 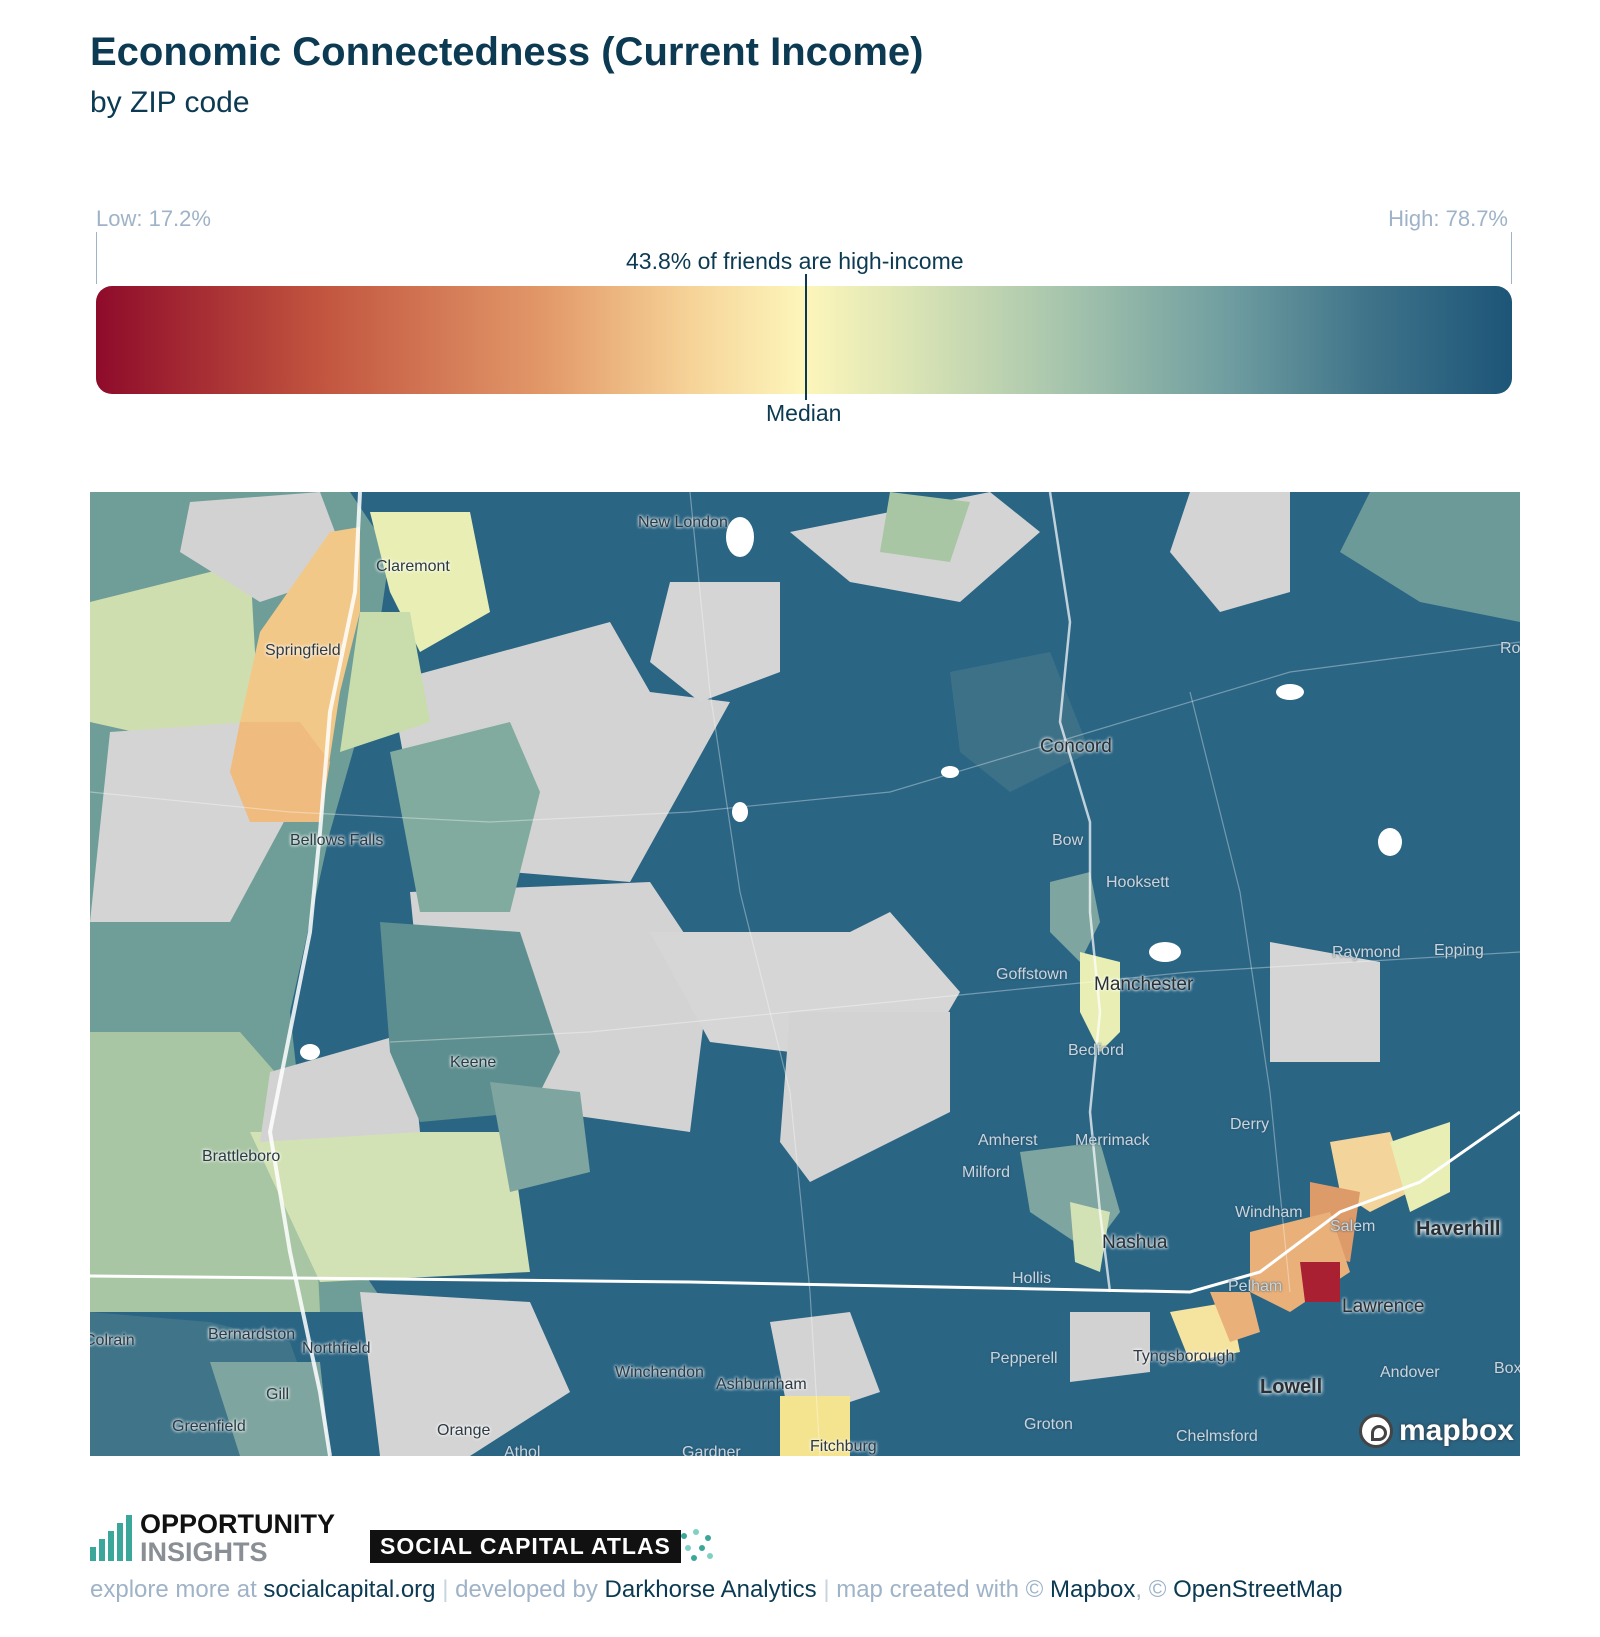 What do you see at coordinates (390, 1207) in the screenshot?
I see `region-brattleboro-green` at bounding box center [390, 1207].